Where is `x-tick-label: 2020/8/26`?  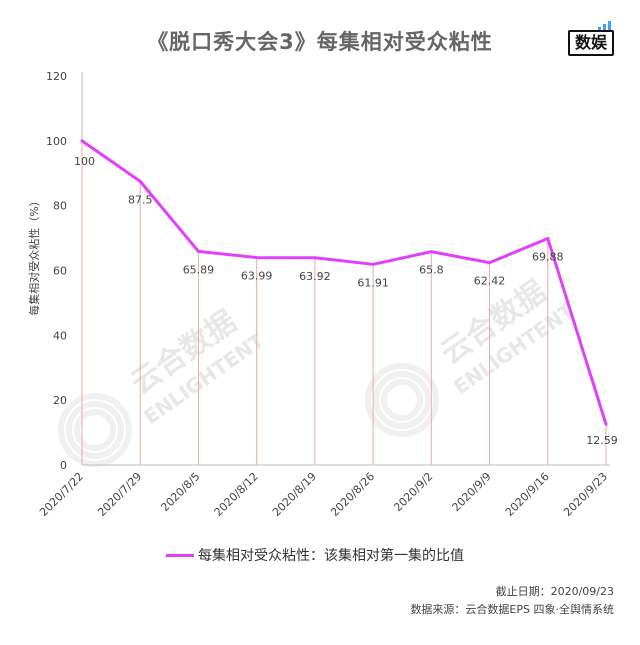 x-tick-label: 2020/8/26 is located at coordinates (352, 494).